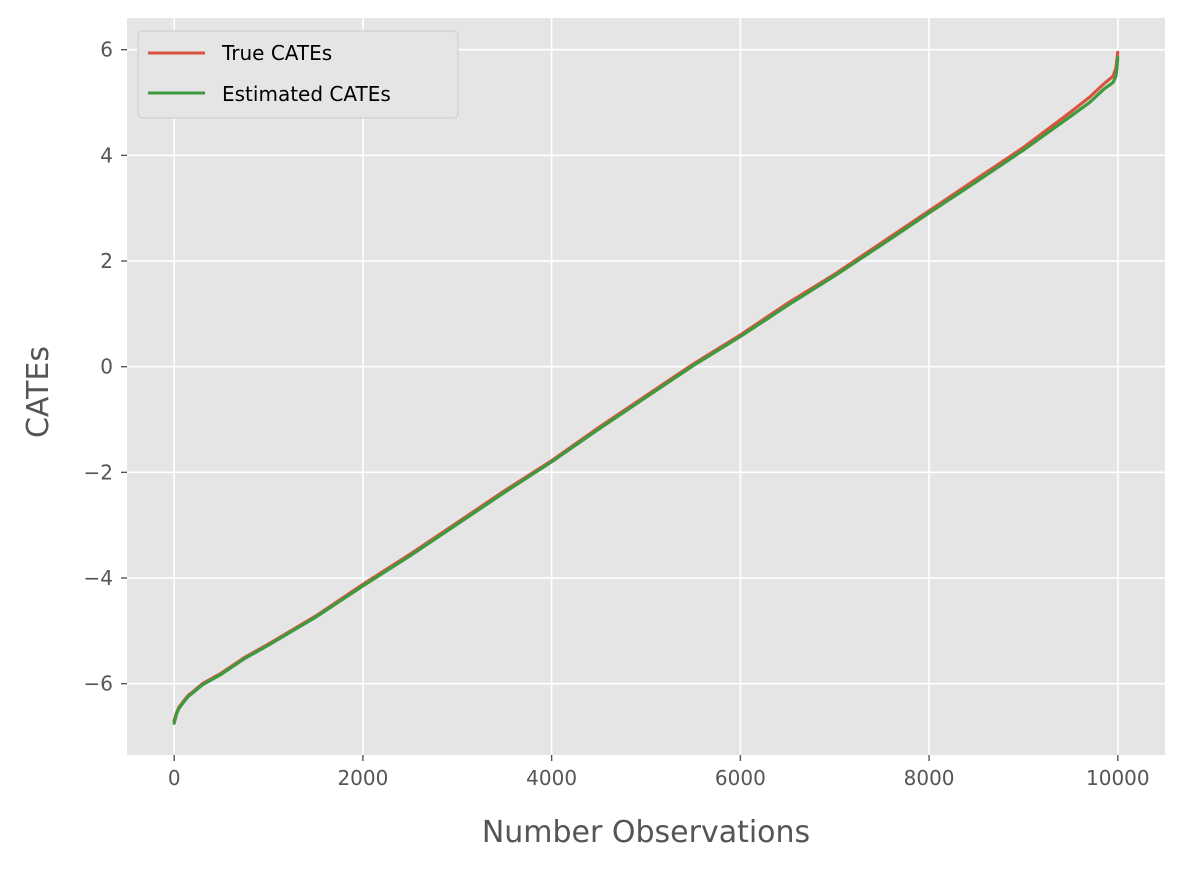  I want to click on x-tick-label: 6000, so click(740, 778).